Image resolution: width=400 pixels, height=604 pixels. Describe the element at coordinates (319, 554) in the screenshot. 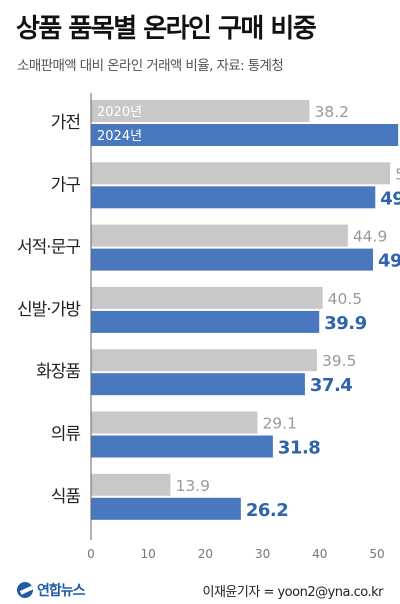

I see `x-tick-label: 40` at that location.